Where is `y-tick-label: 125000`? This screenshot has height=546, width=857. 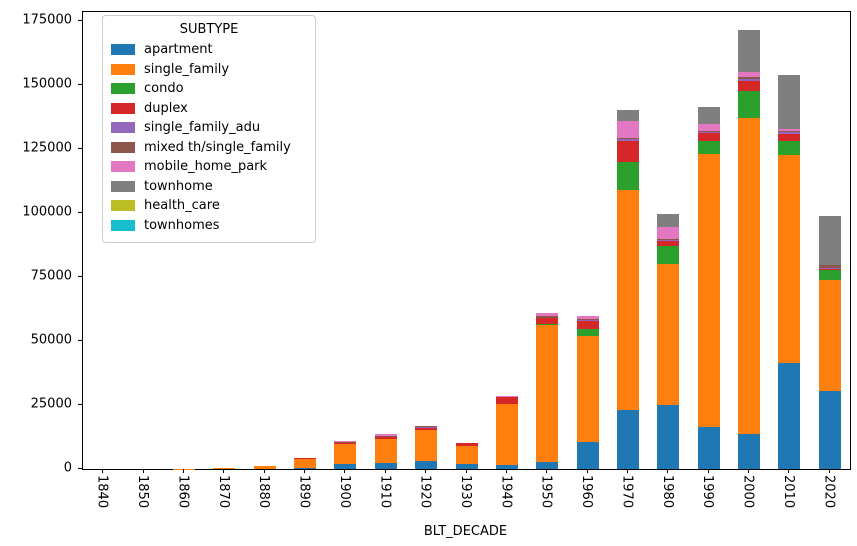 y-tick-label: 125000 is located at coordinates (47, 148).